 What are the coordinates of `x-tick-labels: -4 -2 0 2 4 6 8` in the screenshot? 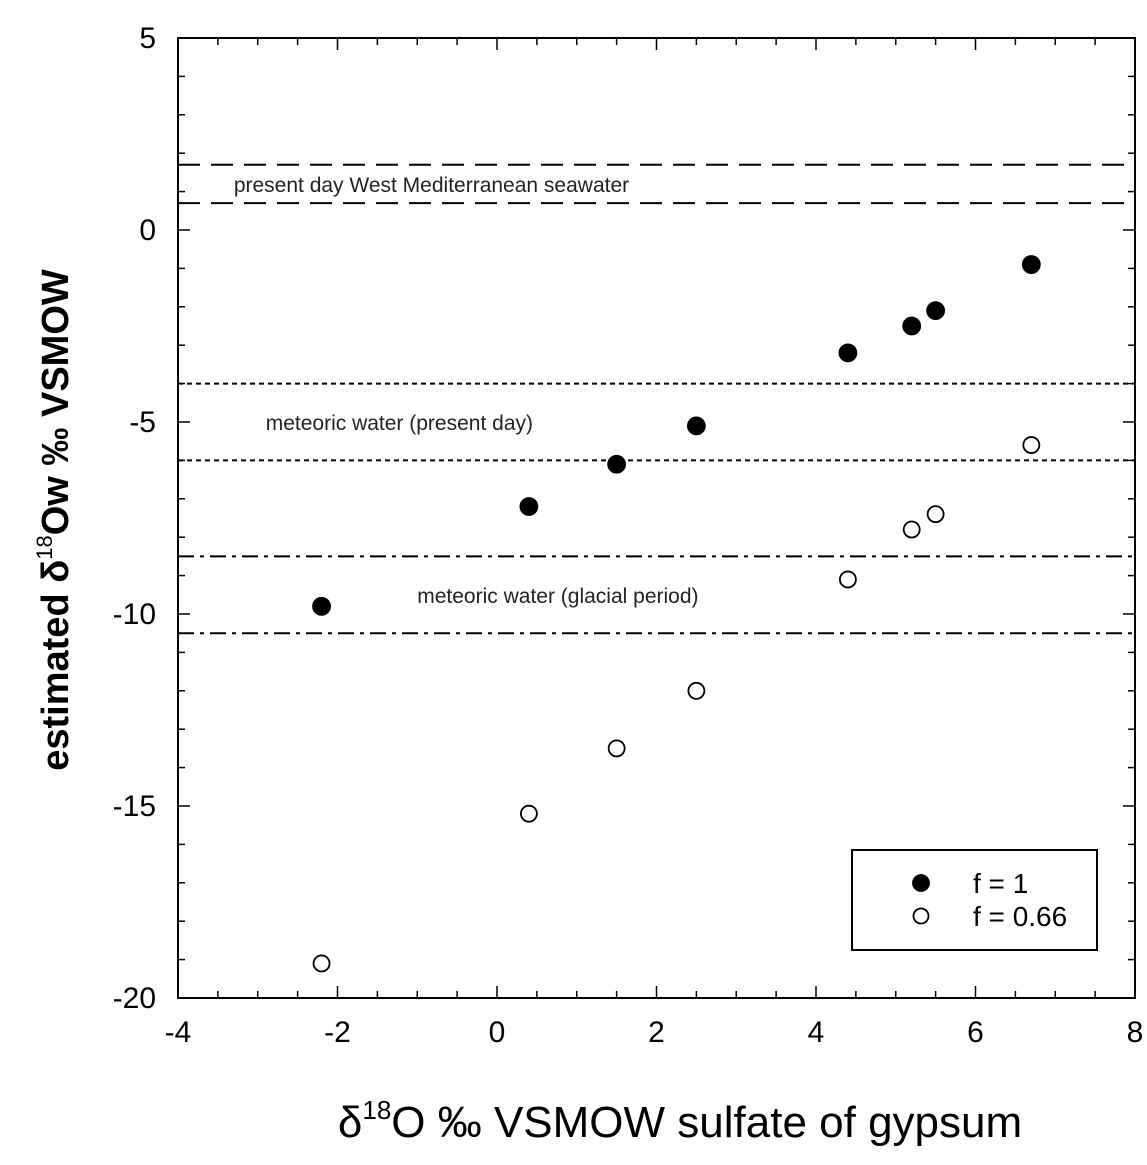 It's located at (654, 1032).